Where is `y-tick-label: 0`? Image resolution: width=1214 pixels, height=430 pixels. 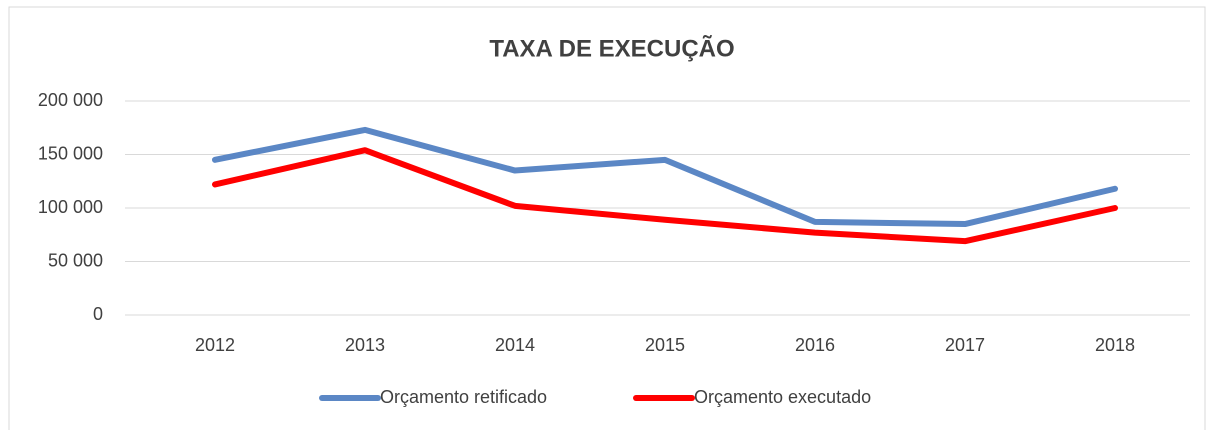
y-tick-label: 0 is located at coordinates (98, 314).